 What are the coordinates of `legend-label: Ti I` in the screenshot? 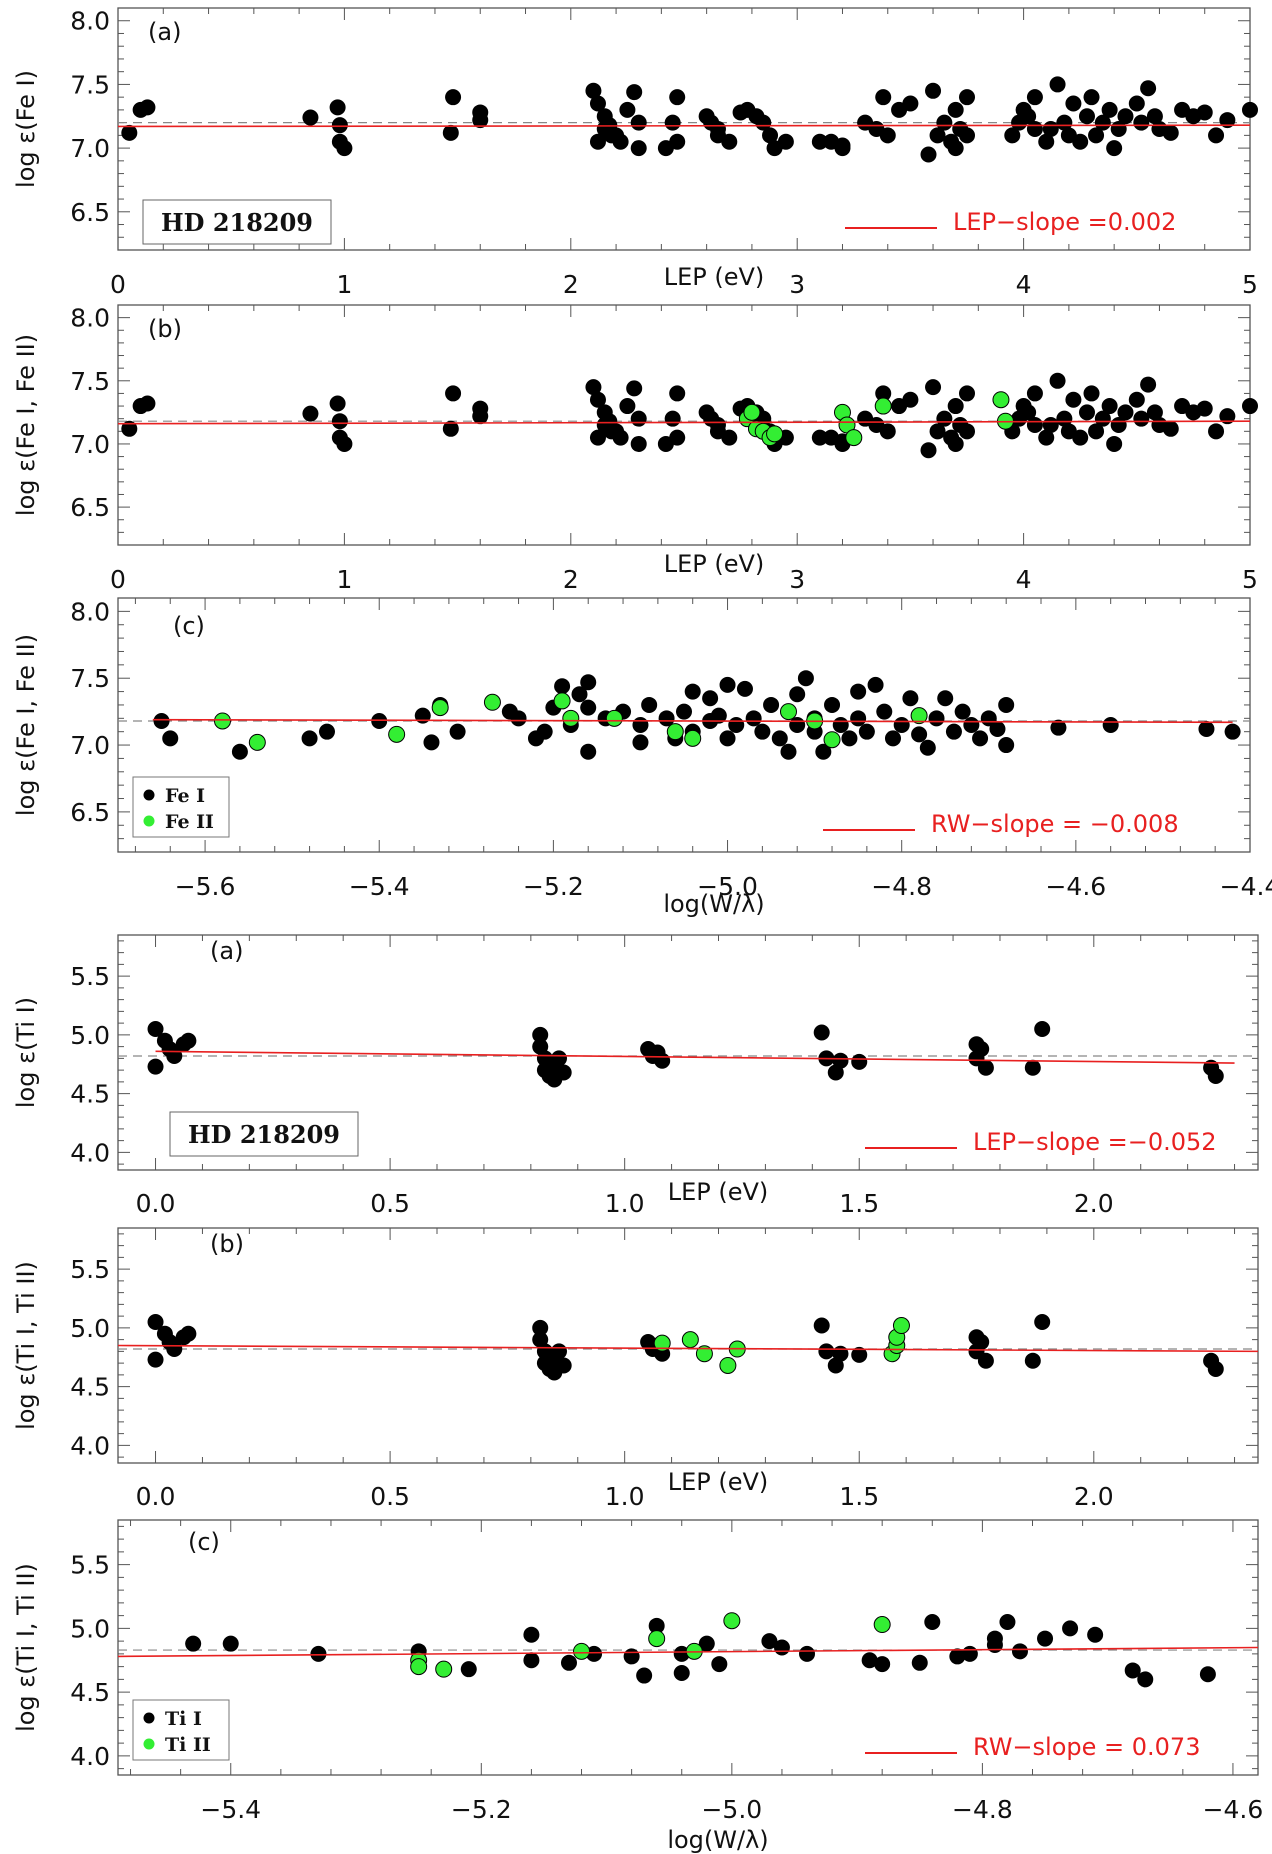 It's located at (183, 1719).